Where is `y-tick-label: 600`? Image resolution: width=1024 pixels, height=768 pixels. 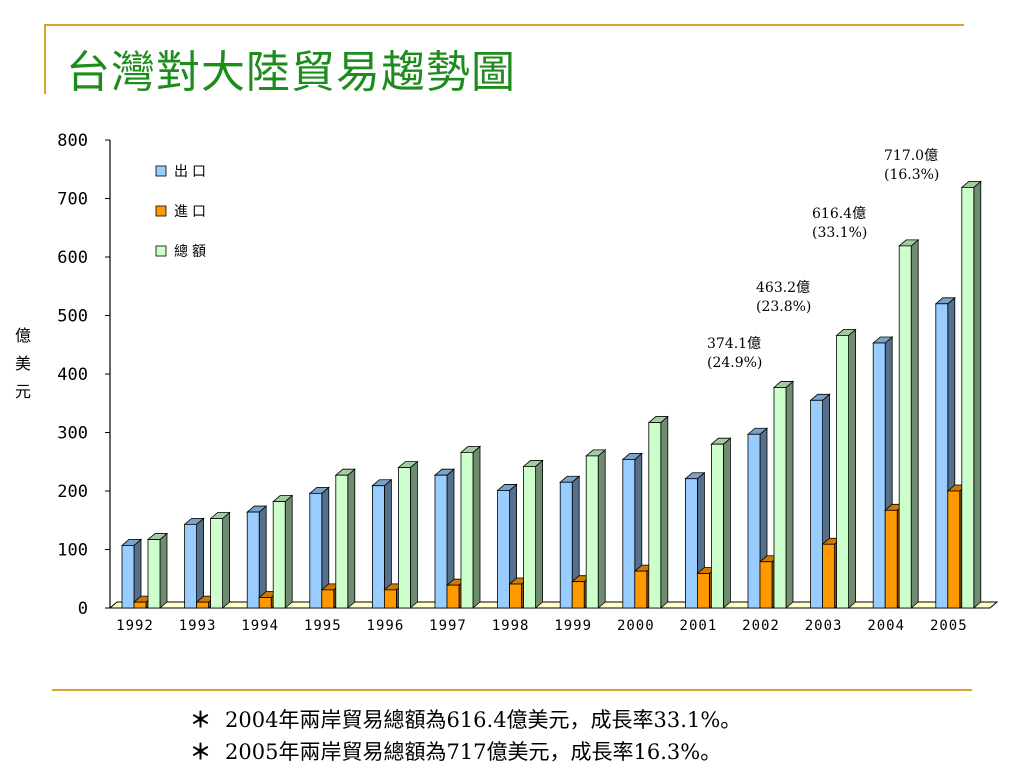 y-tick-label: 600 is located at coordinates (72, 258).